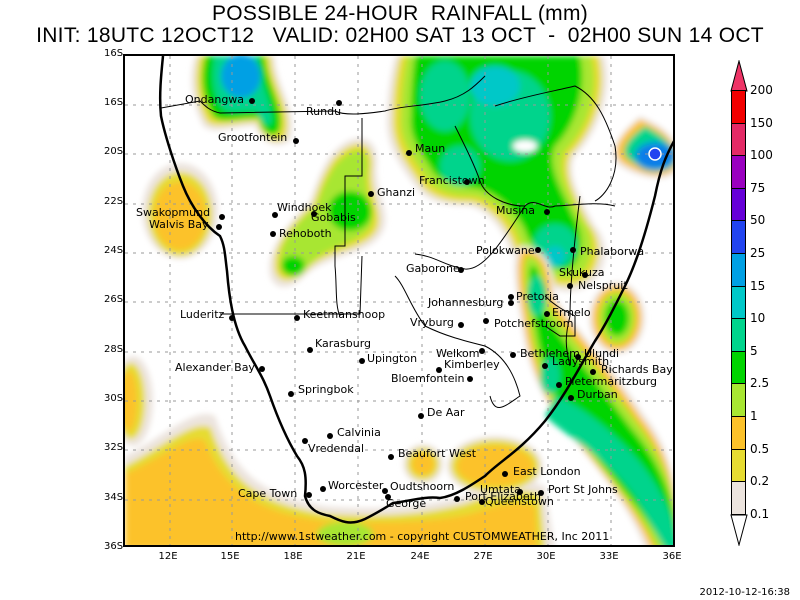  Describe the element at coordinates (483, 556) in the screenshot. I see `x-axis-label: 27E` at that location.